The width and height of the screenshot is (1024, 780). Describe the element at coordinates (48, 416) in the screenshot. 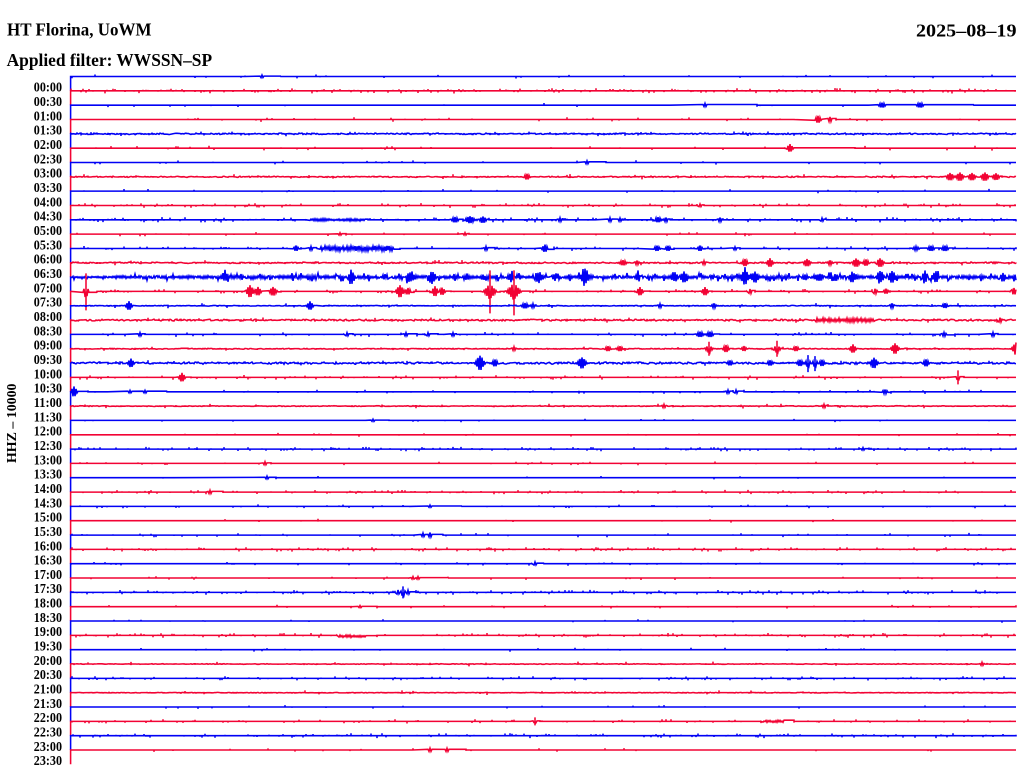

I see `svg-text: 11:30` at that location.